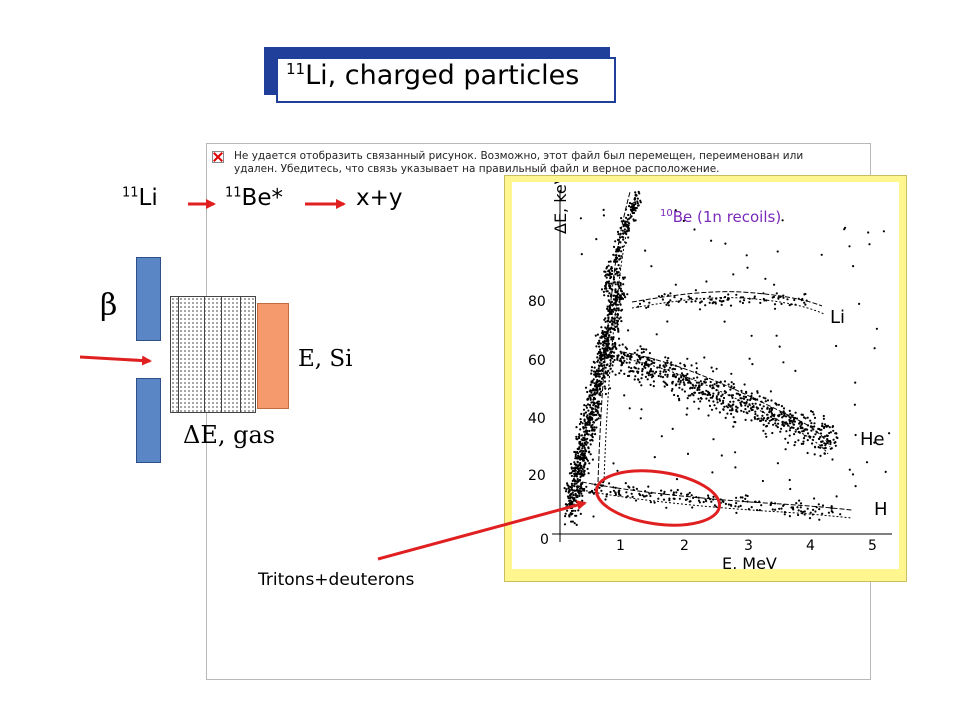 The image size is (960, 720). What do you see at coordinates (115, 360) in the screenshot?
I see `beam-arrow` at bounding box center [115, 360].